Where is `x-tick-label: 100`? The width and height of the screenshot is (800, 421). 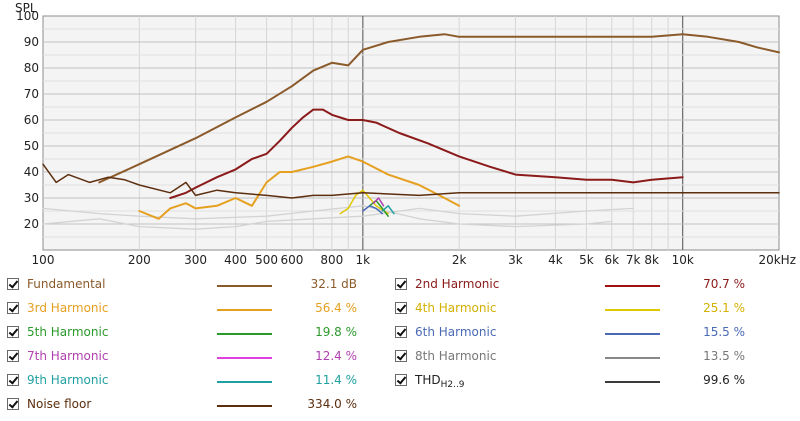 x-tick-label: 100 is located at coordinates (43, 260).